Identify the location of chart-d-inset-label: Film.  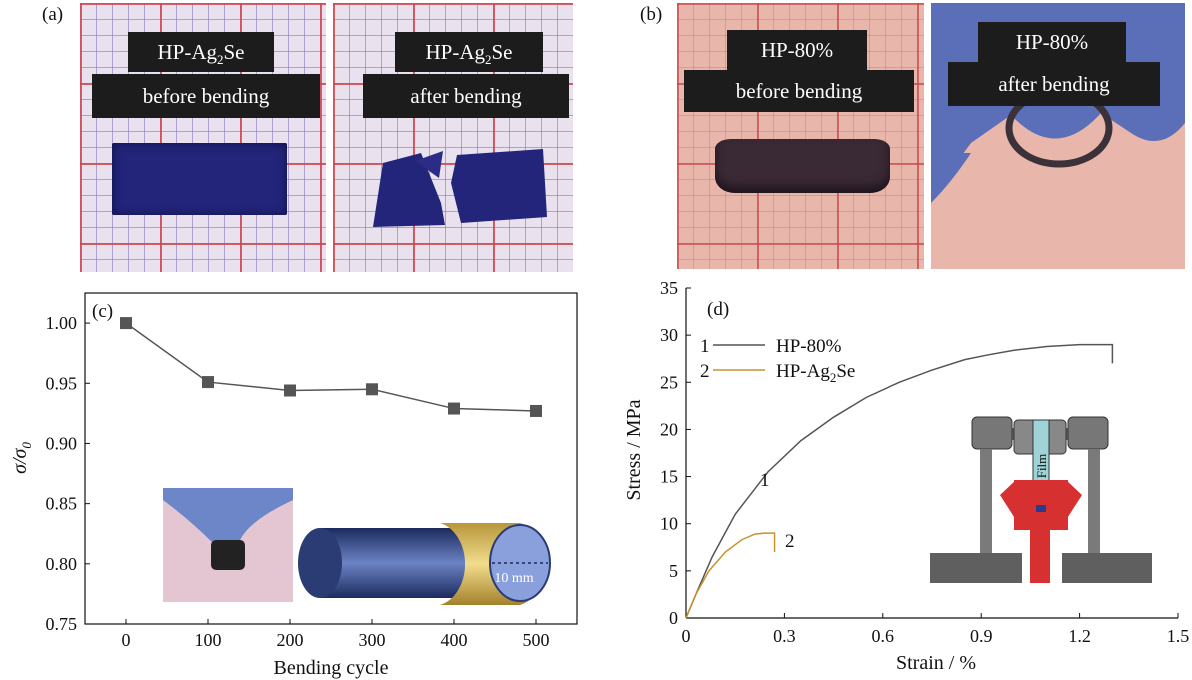
(1041, 466).